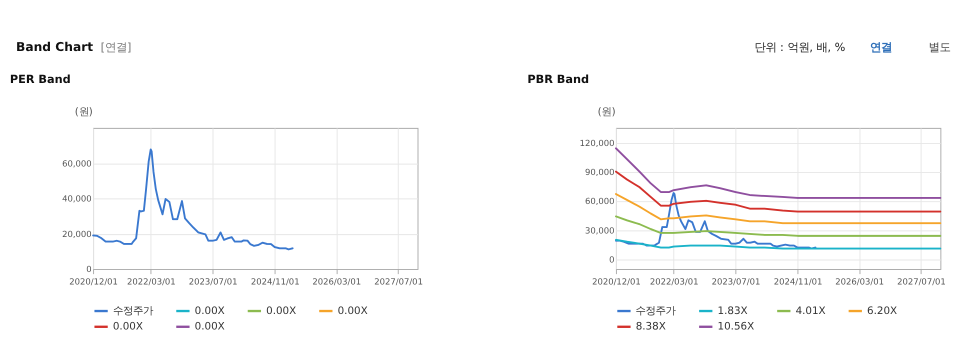  What do you see at coordinates (40, 79) in the screenshot?
I see `chart-title: PER Band` at bounding box center [40, 79].